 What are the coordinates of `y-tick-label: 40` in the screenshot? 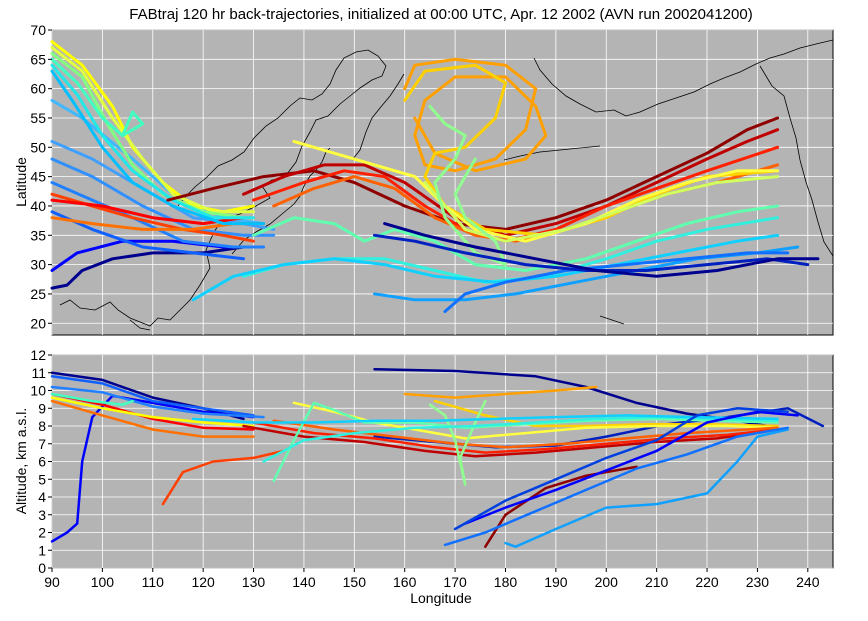 It's located at (38, 206).